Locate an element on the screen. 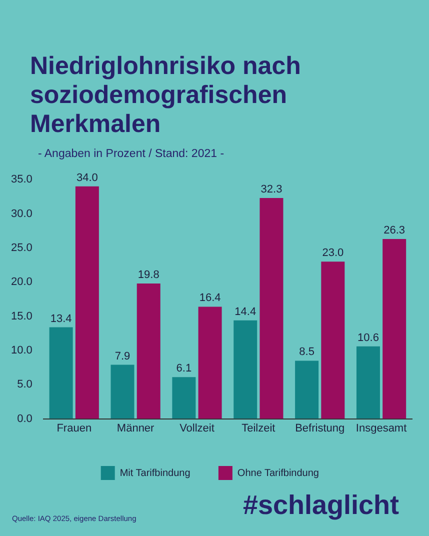 The image size is (429, 536). data-label: 19.8 is located at coordinates (149, 275).